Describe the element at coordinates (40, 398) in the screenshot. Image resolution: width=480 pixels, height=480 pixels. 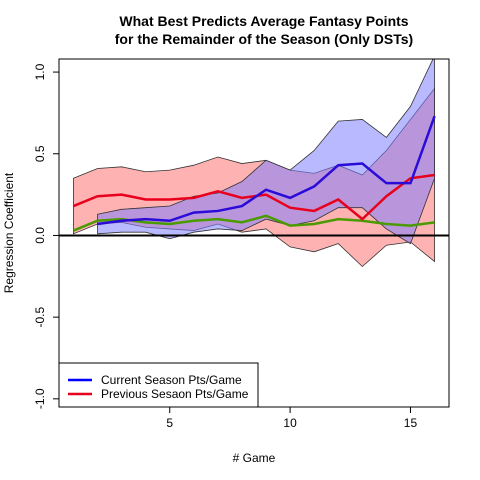
I see `y-tick-label: -1.0` at that location.